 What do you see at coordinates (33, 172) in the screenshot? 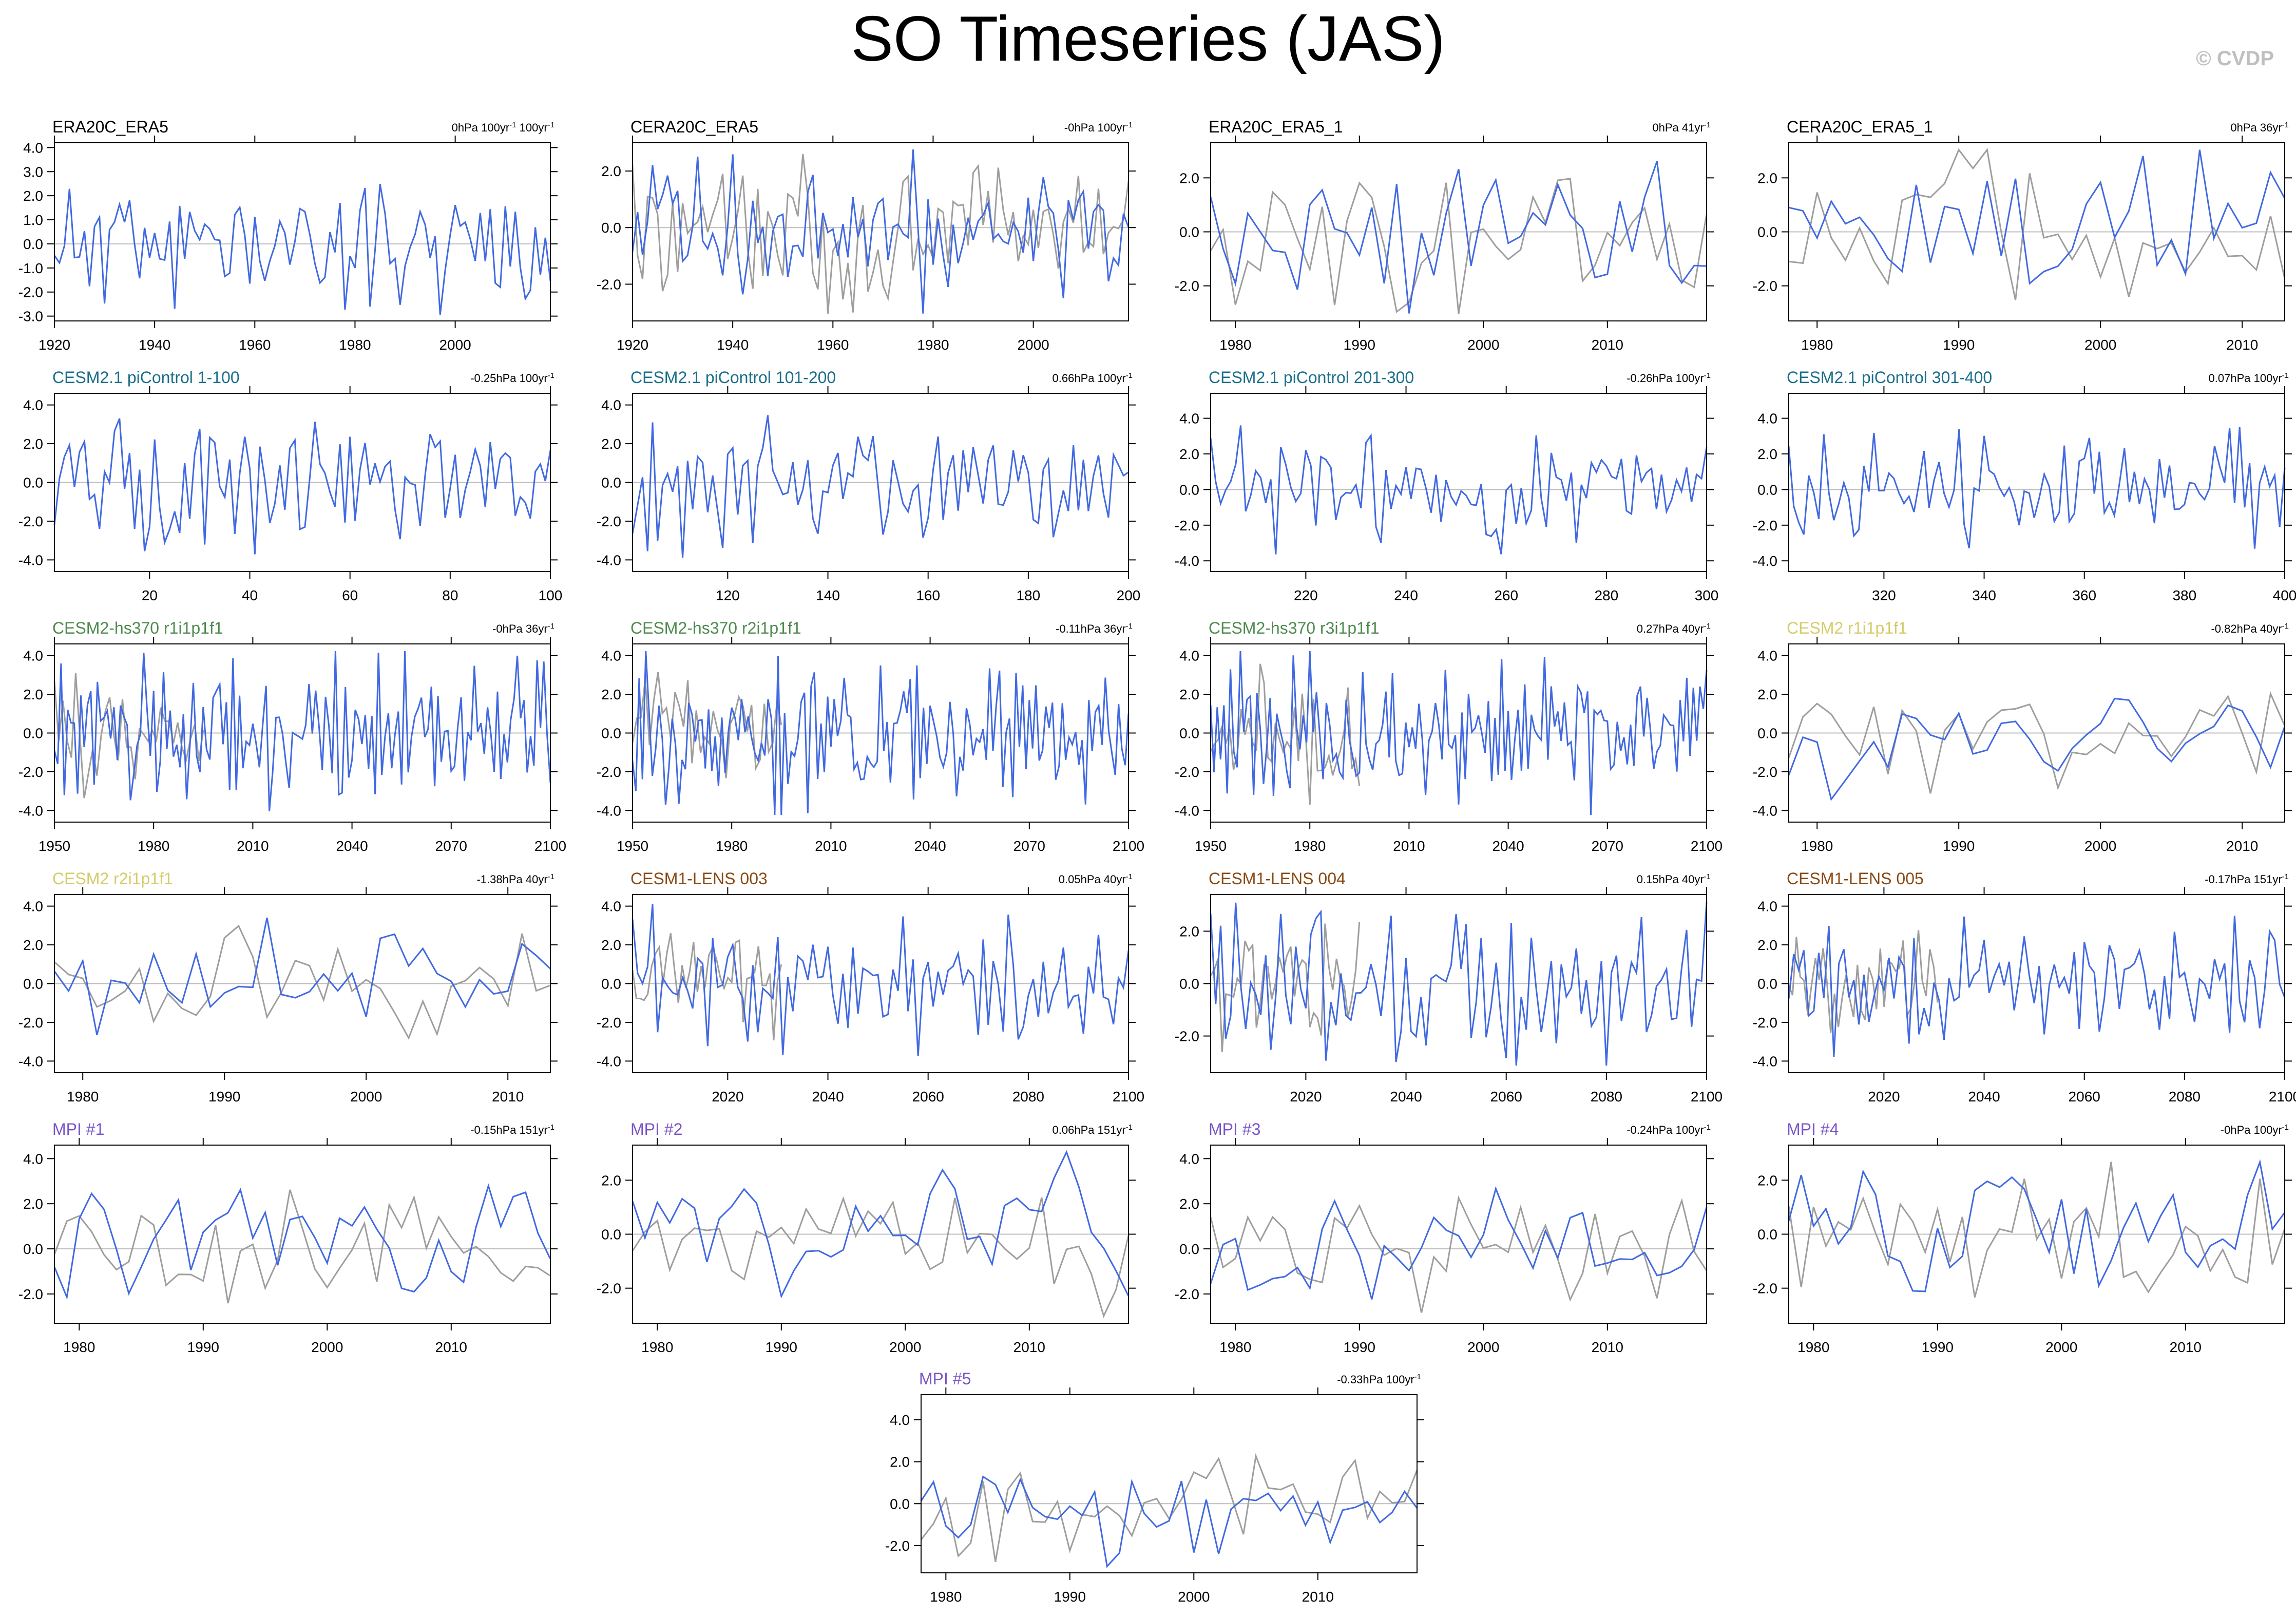
I see `y-tick-label: 3.0` at bounding box center [33, 172].